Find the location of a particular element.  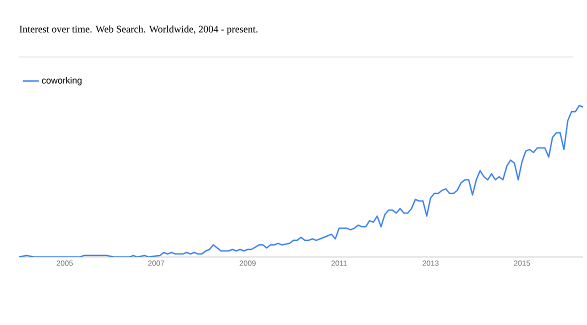

chart-title: Interest over time. Web Search. Worldwide, 2004 - present. is located at coordinates (139, 30).